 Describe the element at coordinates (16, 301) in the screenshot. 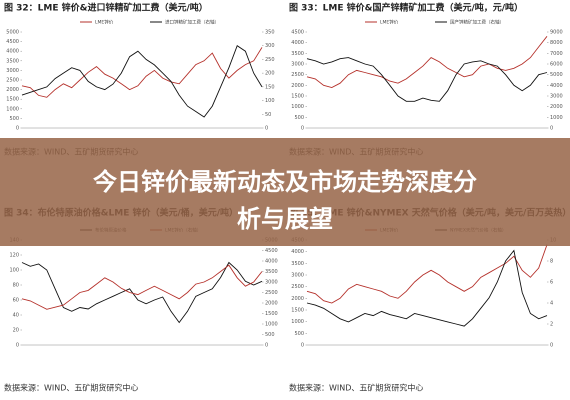

I see `y-tick-label: 60` at that location.